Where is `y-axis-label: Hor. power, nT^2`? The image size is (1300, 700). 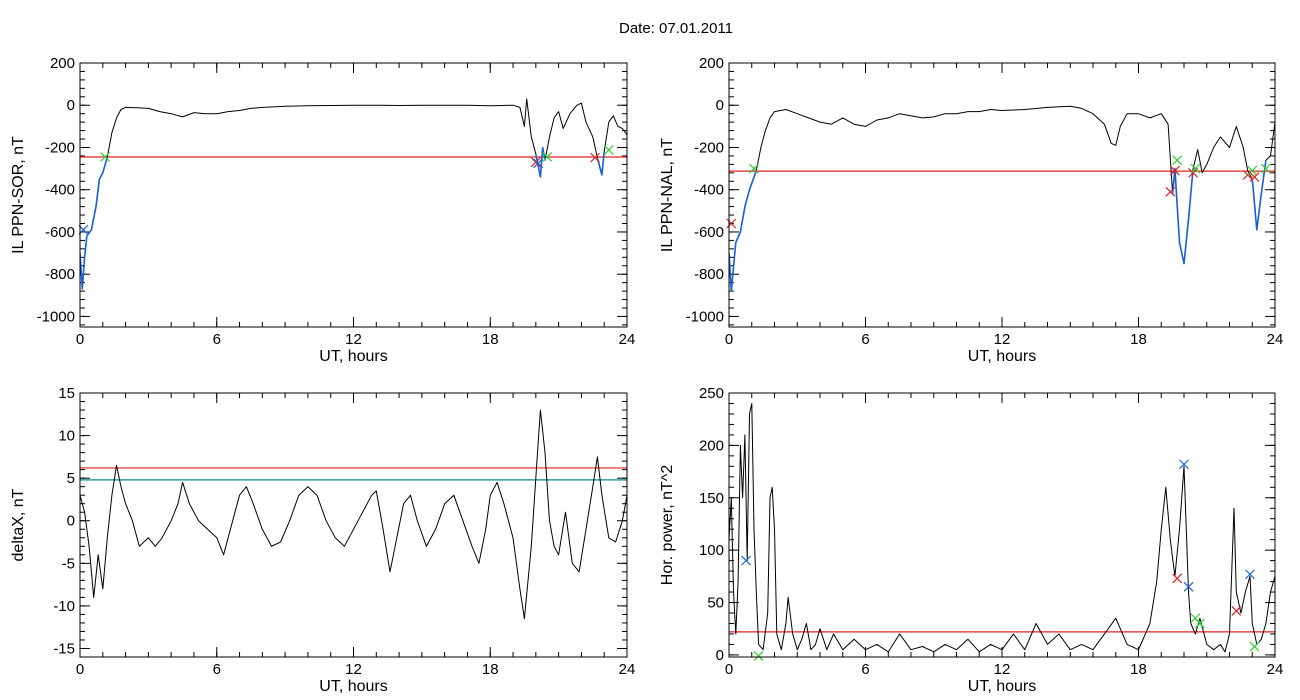 y-axis-label: Hor. power, nT^2 is located at coordinates (667, 525).